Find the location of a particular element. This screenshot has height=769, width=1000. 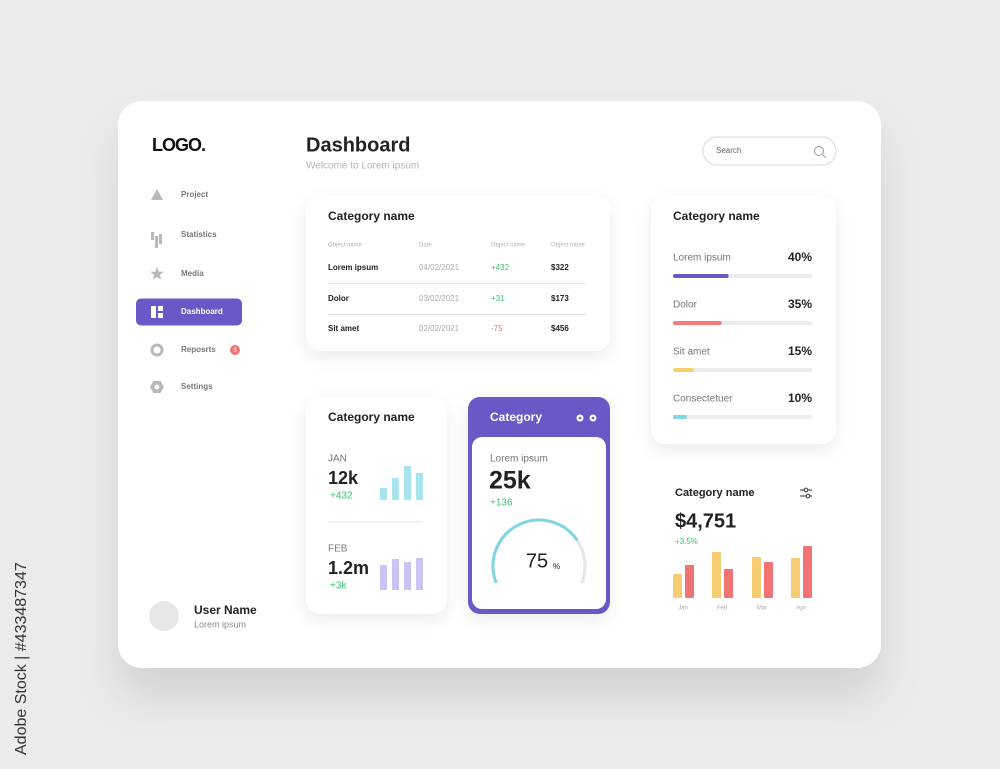

table-cell: 02/02/2021 is located at coordinates (439, 328).